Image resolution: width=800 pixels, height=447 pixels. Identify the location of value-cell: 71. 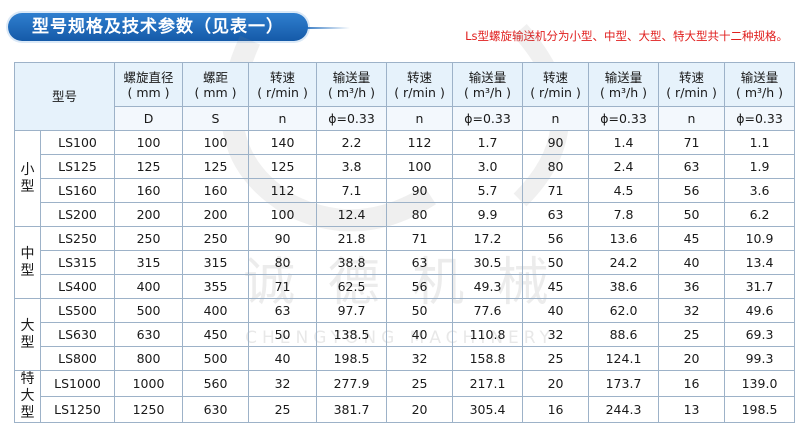
(283, 286).